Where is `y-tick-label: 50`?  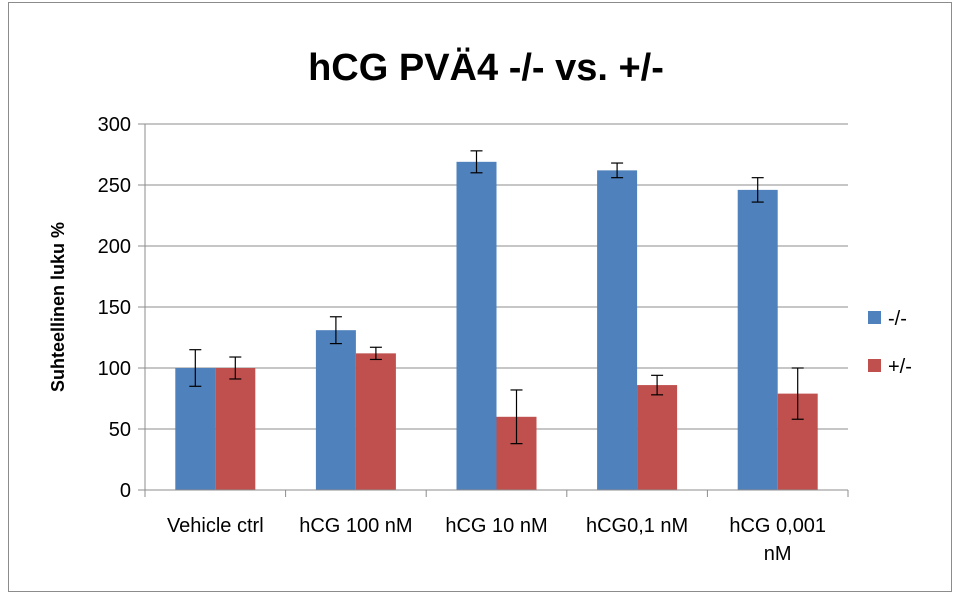
y-tick-label: 50 is located at coordinates (120, 430).